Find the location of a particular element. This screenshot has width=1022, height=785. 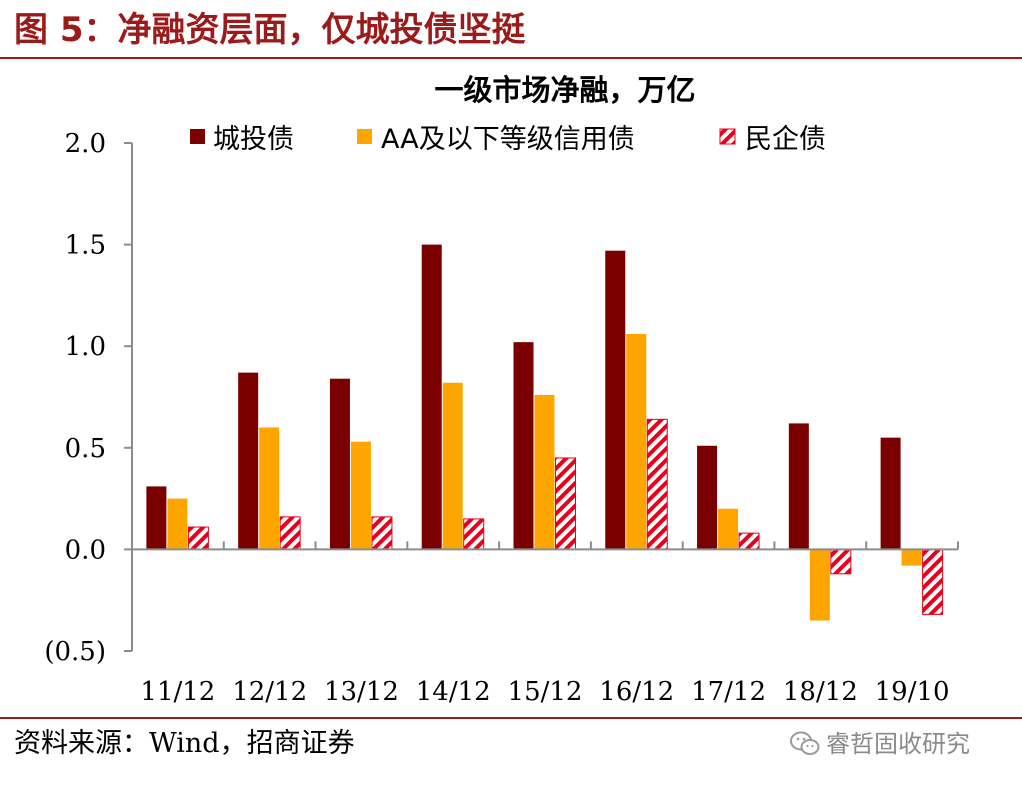

chart-title: 一级市场净融，万亿 is located at coordinates (564, 90).